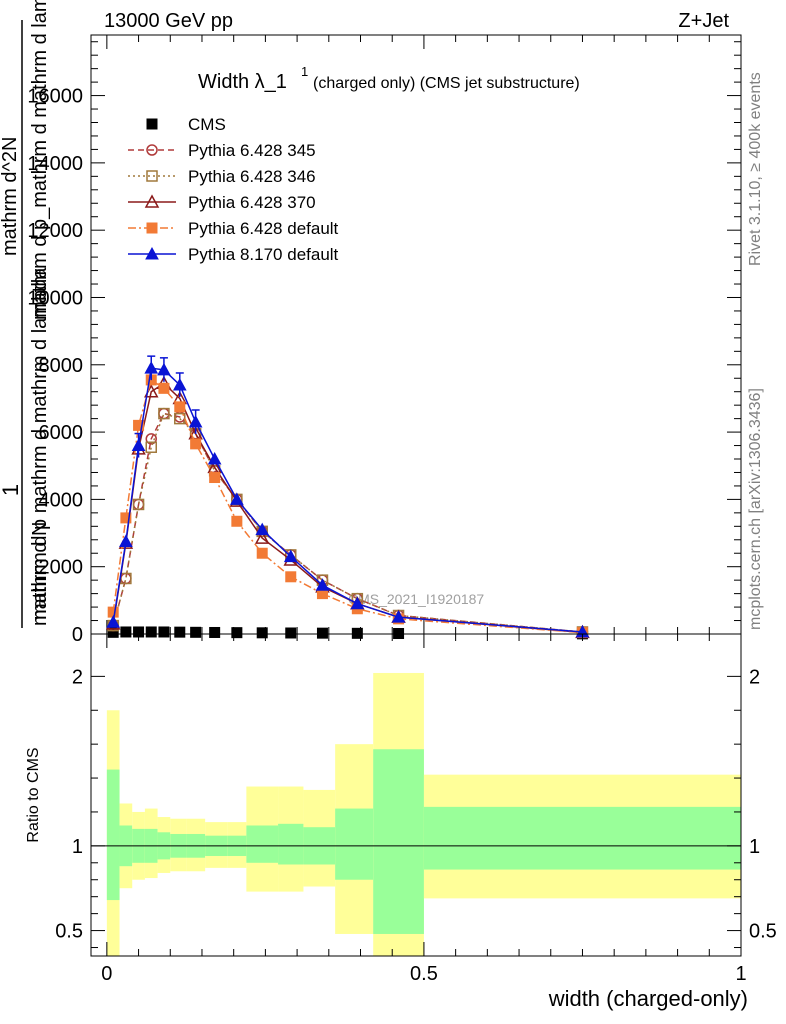 The image size is (786, 1024). Describe the element at coordinates (416, 599) in the screenshot. I see `analysis-watermark: CMS_2021_I1920187` at that location.